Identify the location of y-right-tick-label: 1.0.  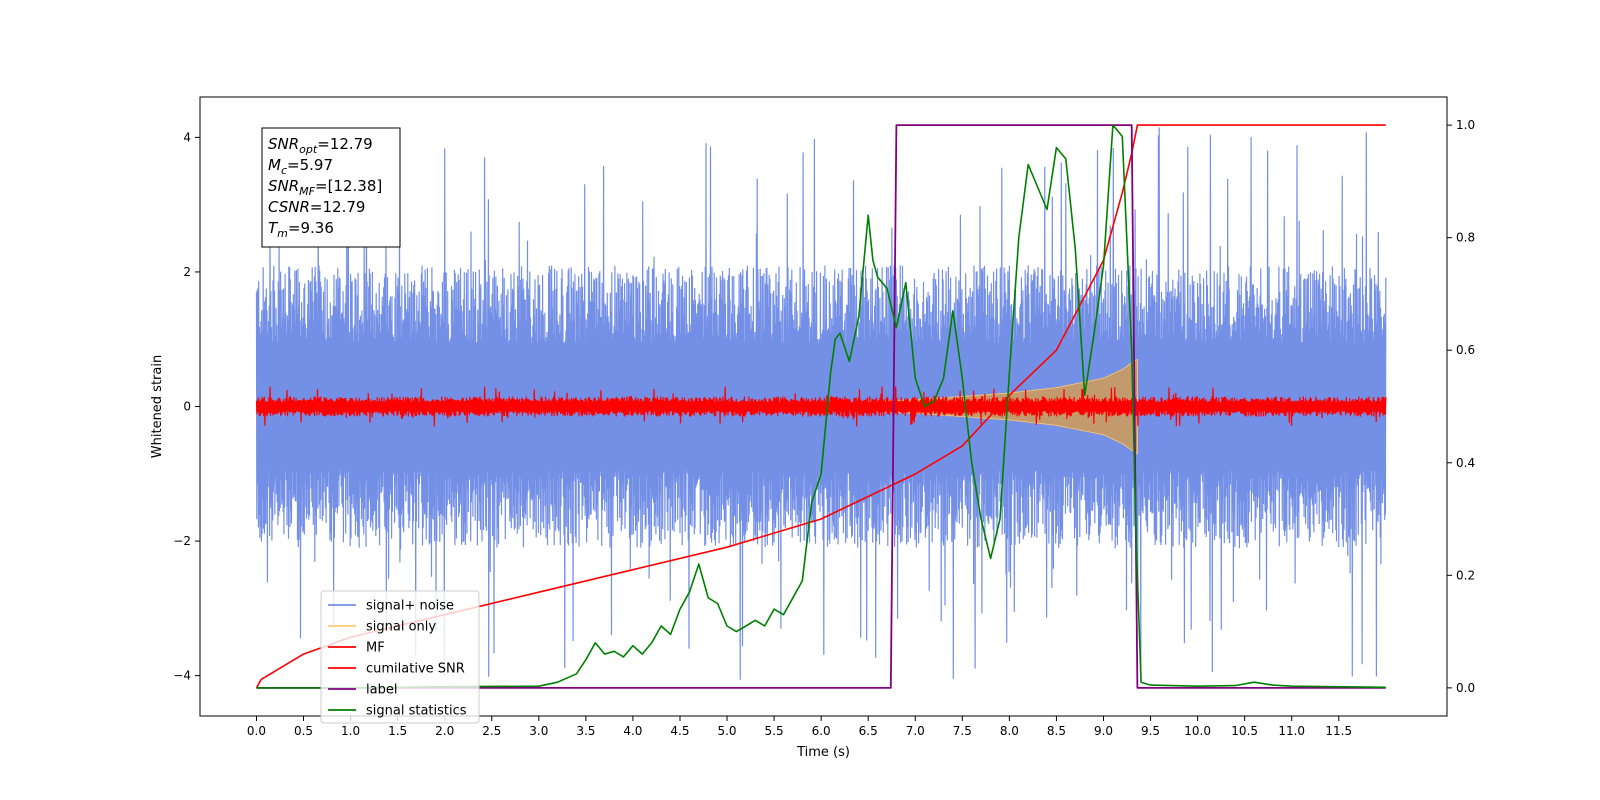
(1465, 125).